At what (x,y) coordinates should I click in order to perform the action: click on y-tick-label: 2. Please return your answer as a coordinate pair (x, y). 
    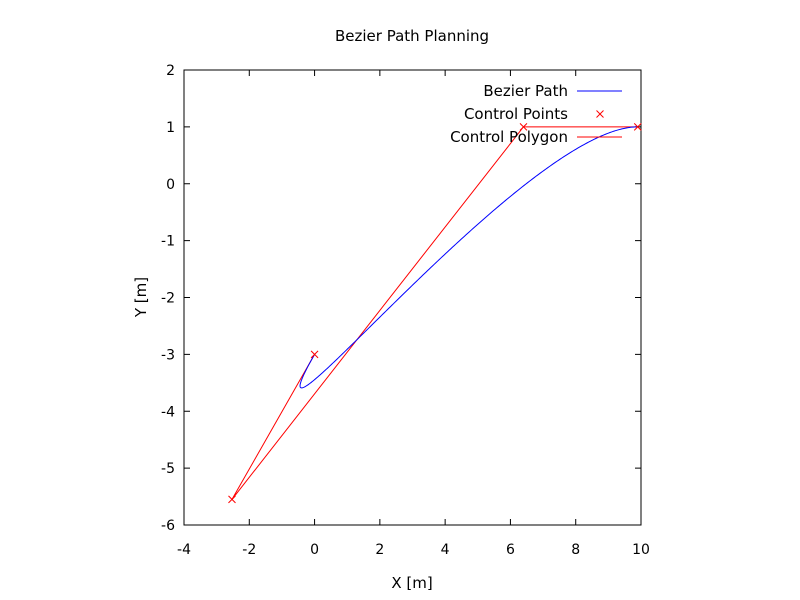
    Looking at the image, I should click on (170, 71).